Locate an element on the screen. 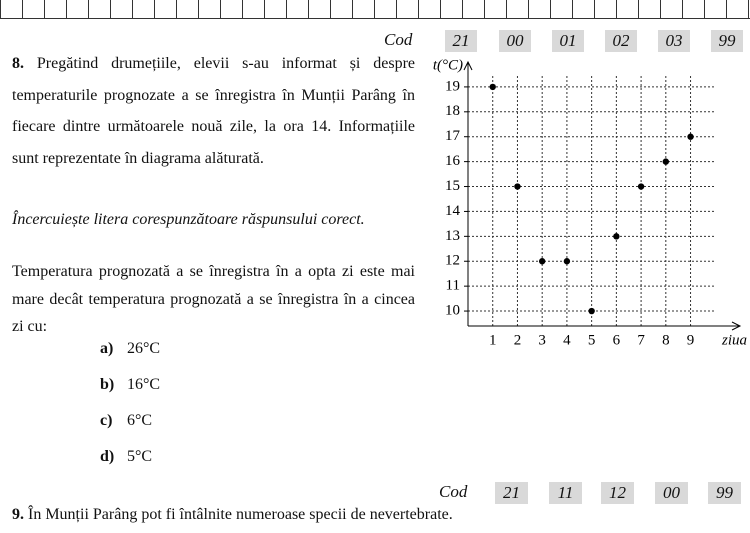 The height and width of the screenshot is (533, 750). option-text: 16°C is located at coordinates (144, 384).